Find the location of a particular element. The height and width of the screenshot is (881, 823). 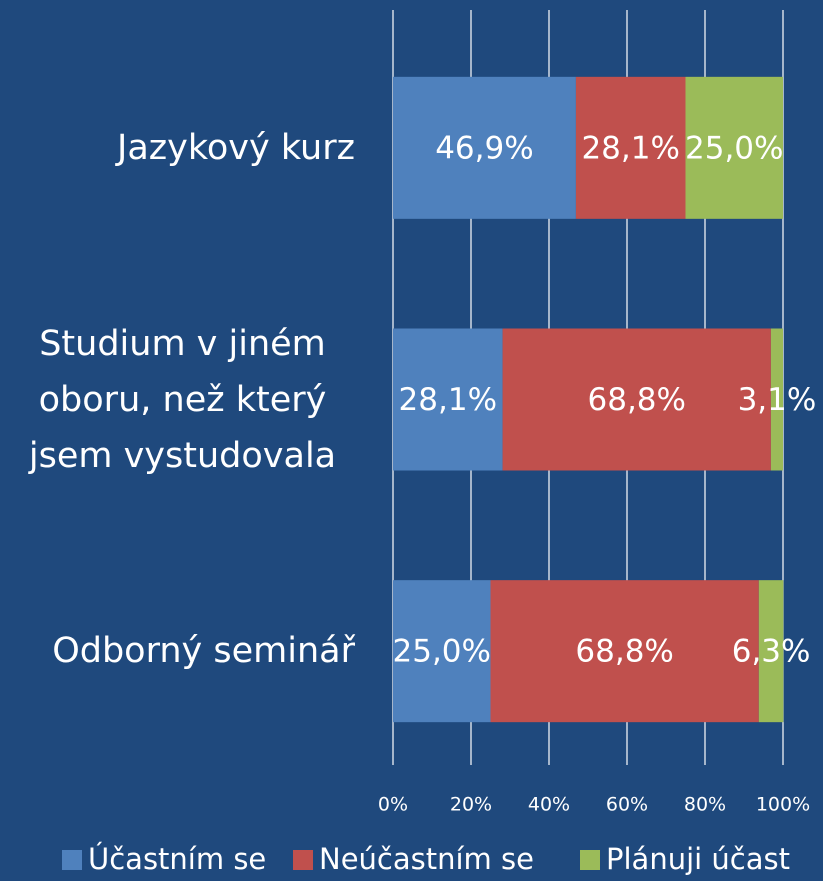

category-label: Jazykový kurz is located at coordinates (177, 148).